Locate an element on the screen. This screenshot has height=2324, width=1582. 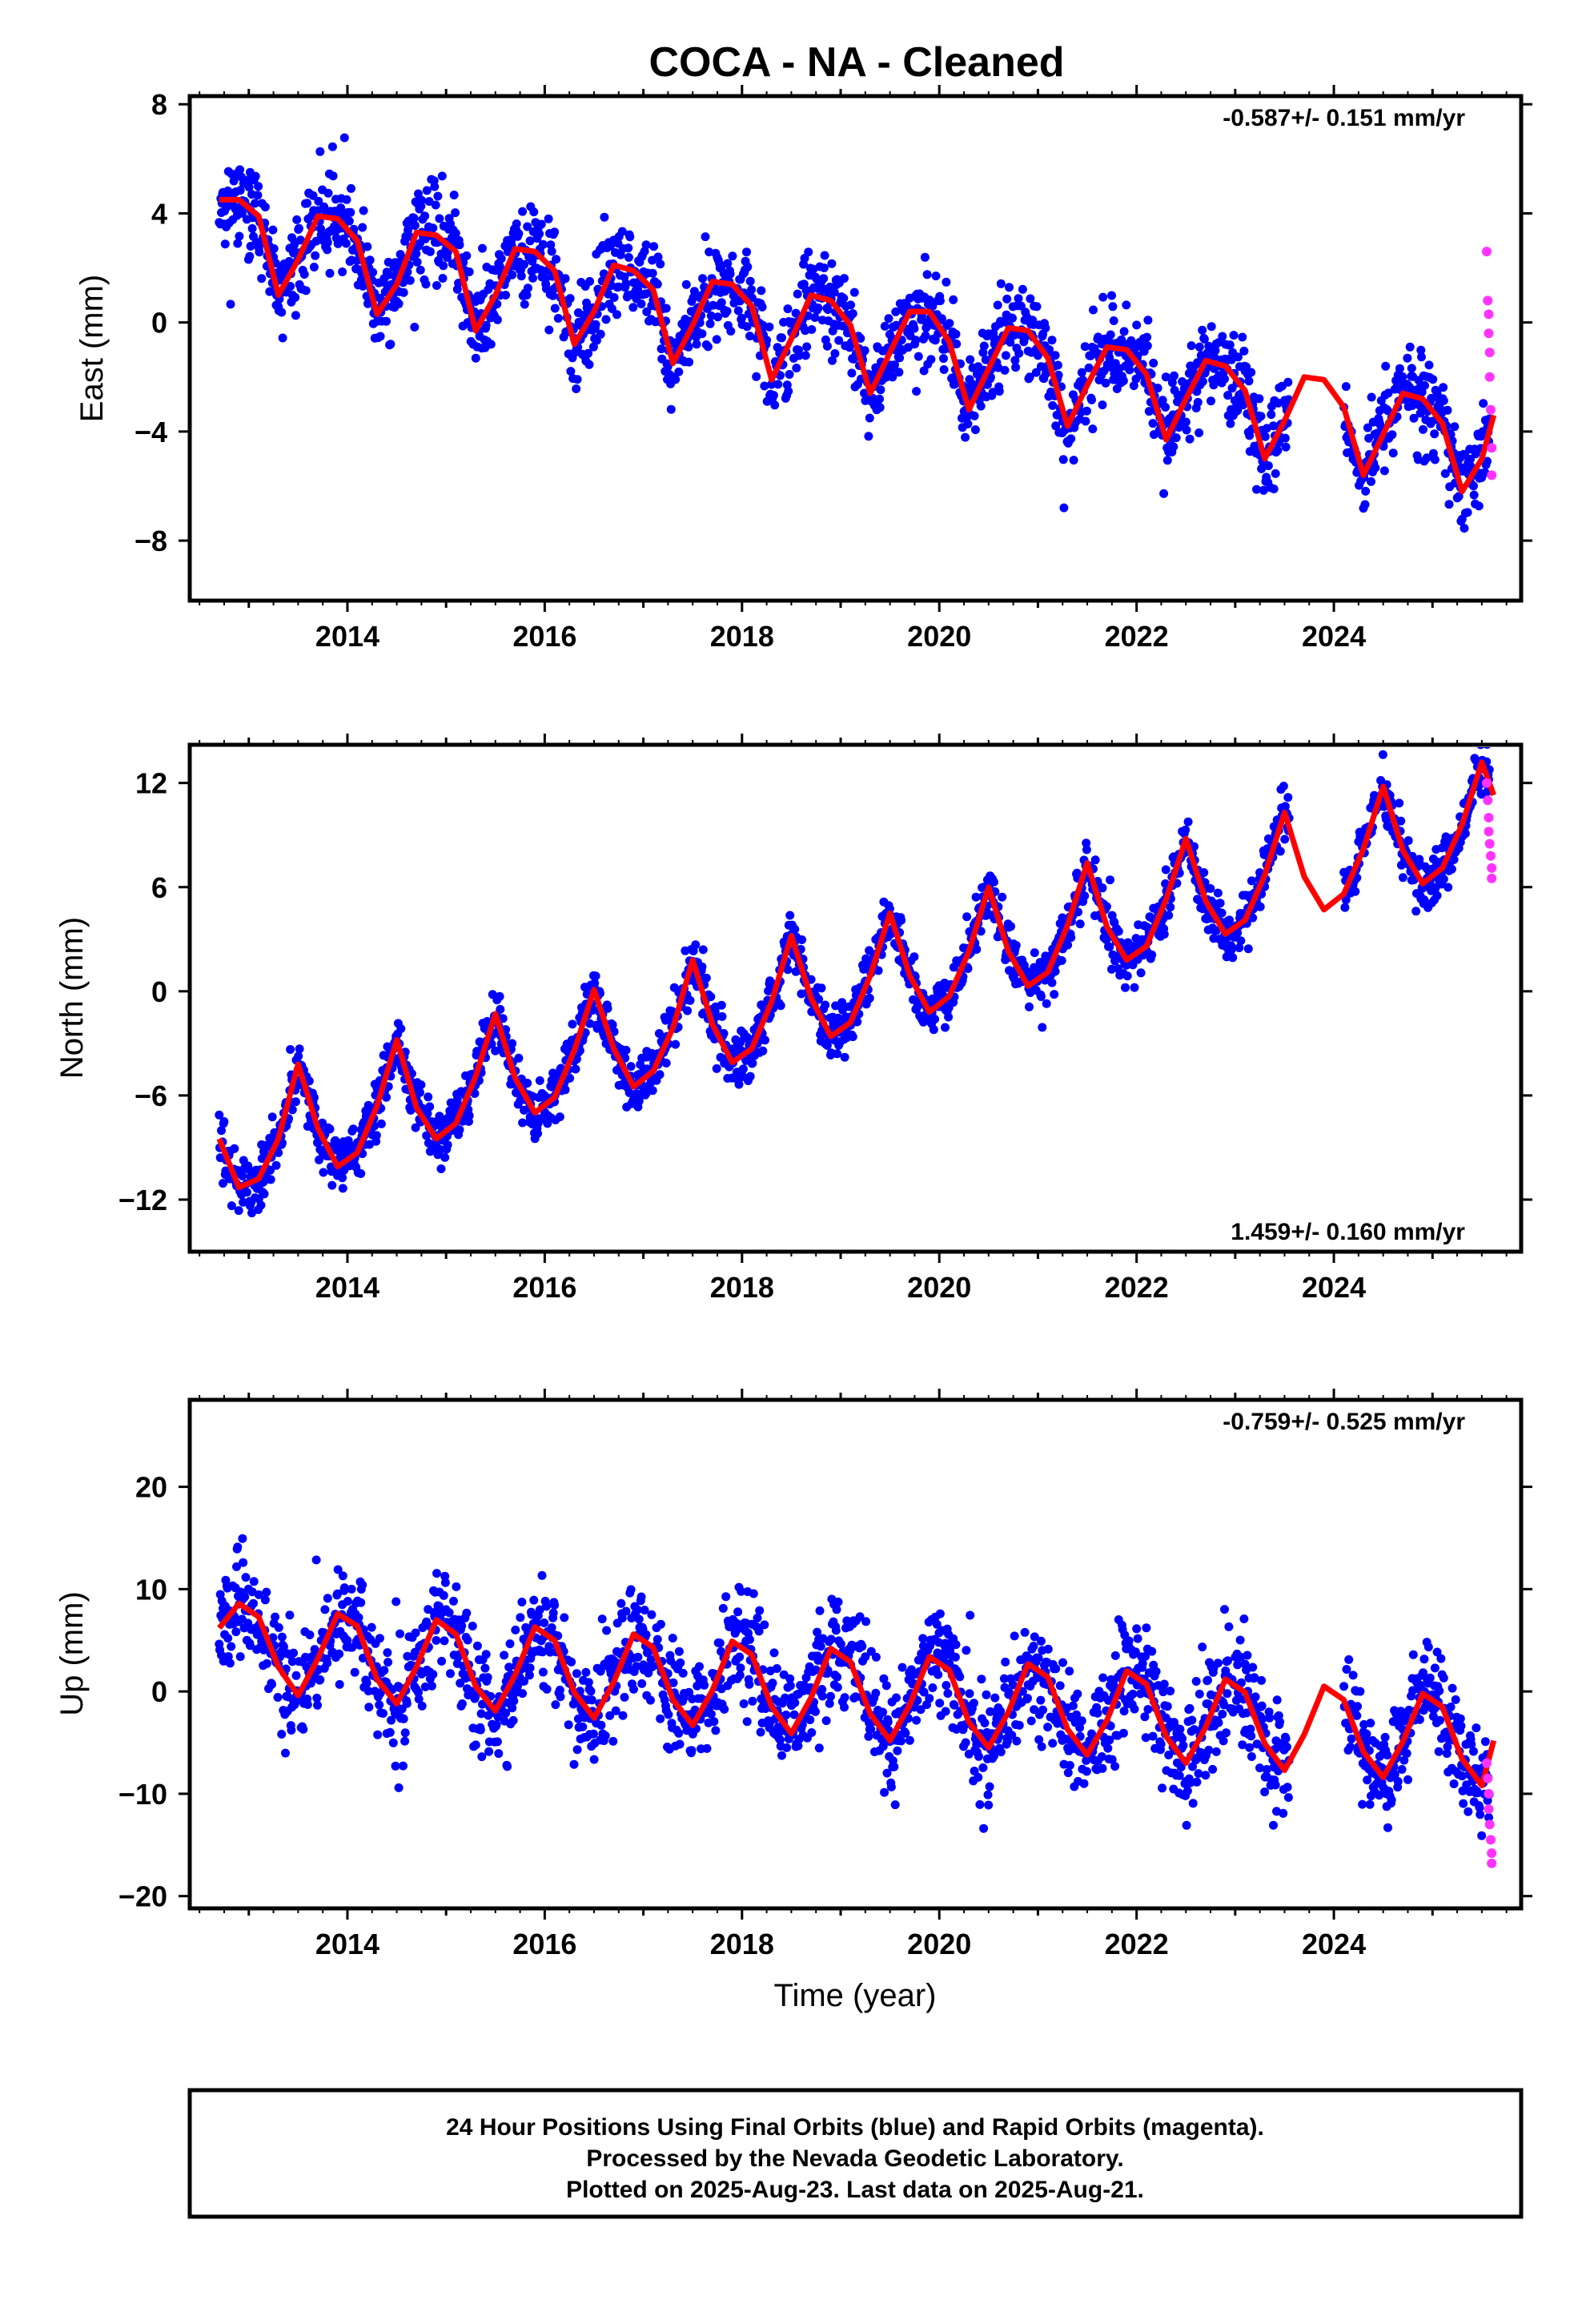
x-tick-label: 2016 is located at coordinates (544, 1287).